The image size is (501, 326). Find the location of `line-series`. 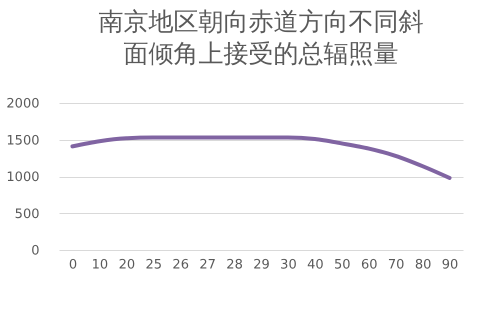

line-series is located at coordinates (261, 158).